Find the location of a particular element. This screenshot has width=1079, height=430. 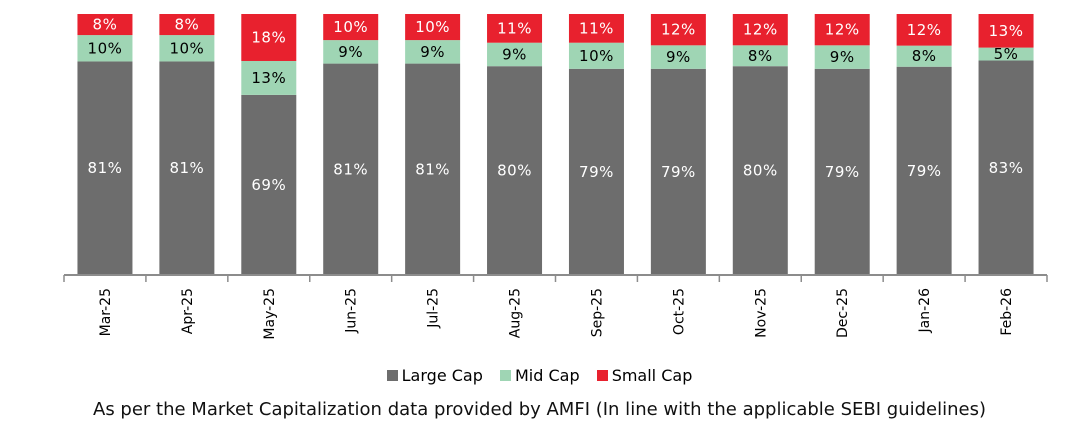

data-label-large-cap-dec-25: 79% is located at coordinates (842, 172).